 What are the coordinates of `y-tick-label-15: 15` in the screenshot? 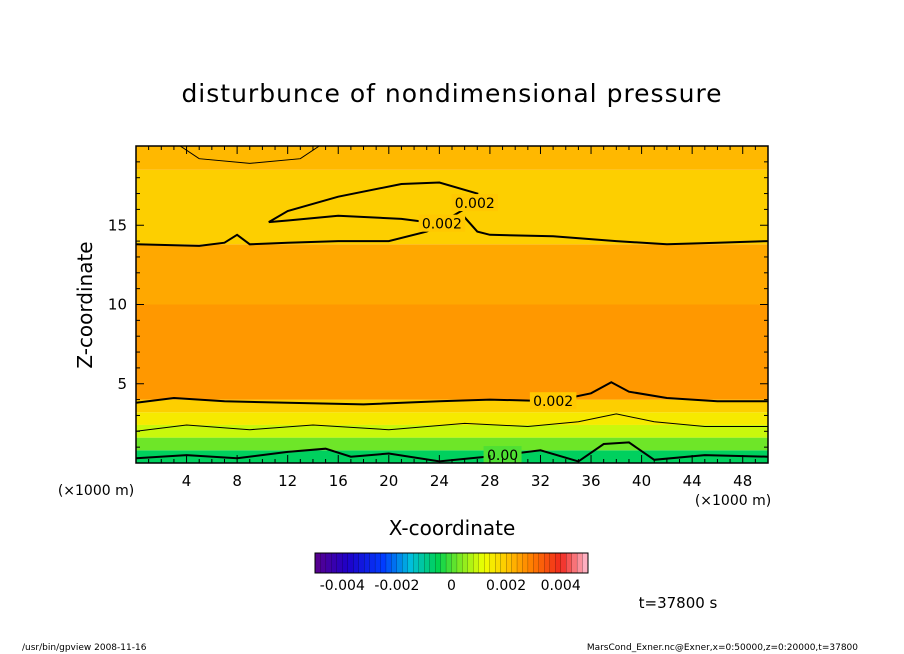 It's located at (117, 225).